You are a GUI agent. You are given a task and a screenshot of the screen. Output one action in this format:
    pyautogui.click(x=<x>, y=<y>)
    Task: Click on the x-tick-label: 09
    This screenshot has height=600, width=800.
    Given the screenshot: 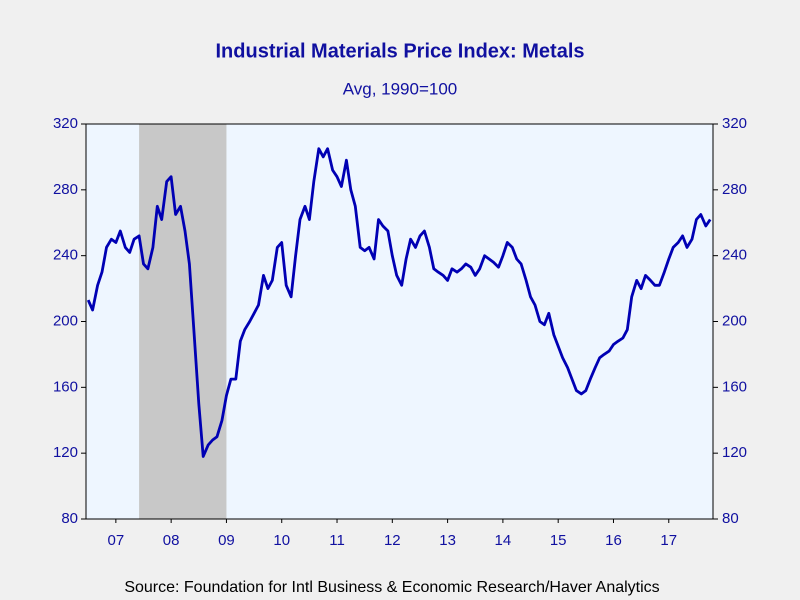 What is the action you would take?
    pyautogui.click(x=226, y=540)
    